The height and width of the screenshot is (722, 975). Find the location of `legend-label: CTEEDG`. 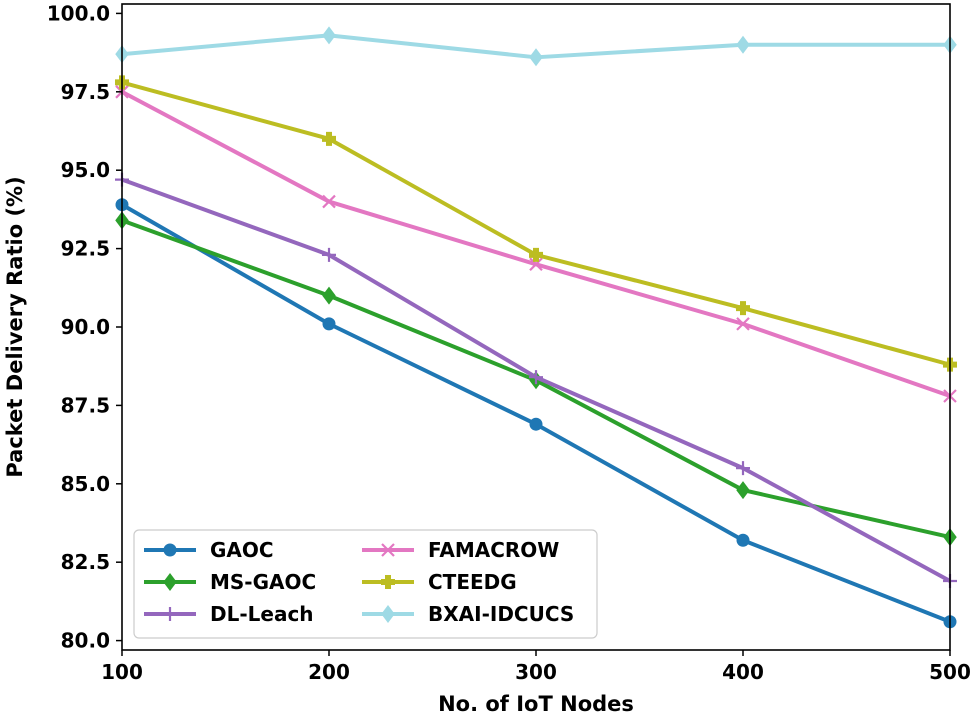

legend-label: CTEEDG is located at coordinates (472, 582).